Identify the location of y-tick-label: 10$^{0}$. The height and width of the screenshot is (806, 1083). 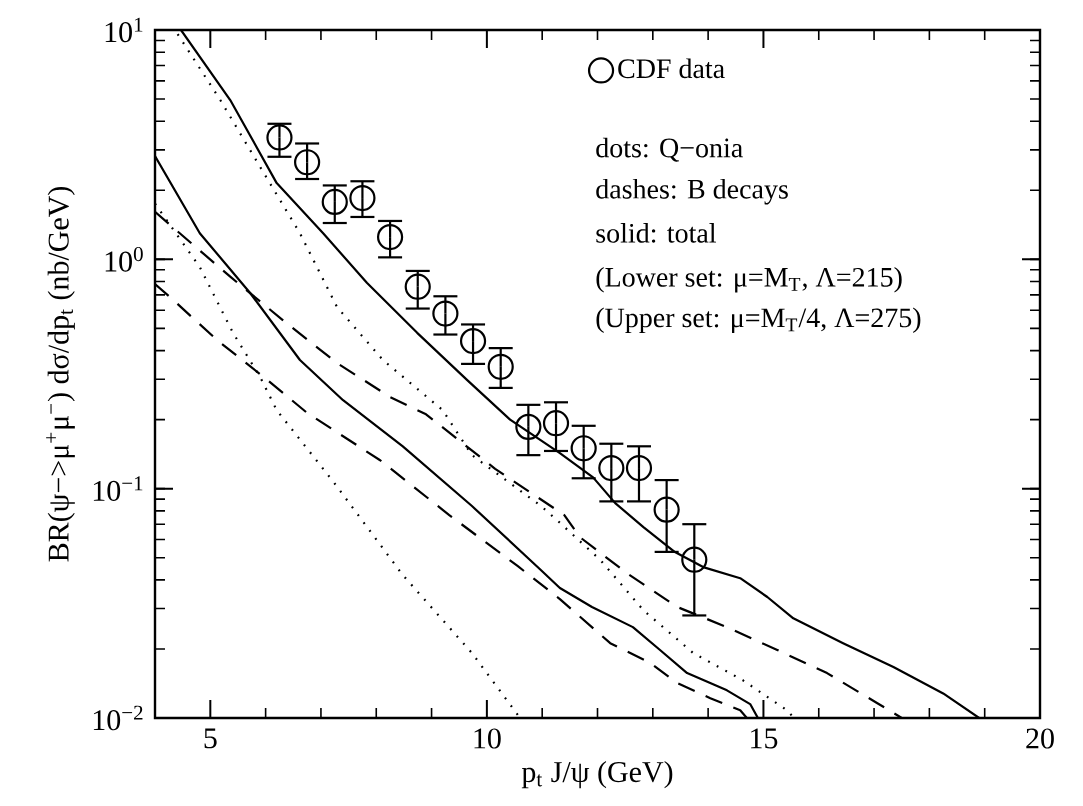
(124, 259).